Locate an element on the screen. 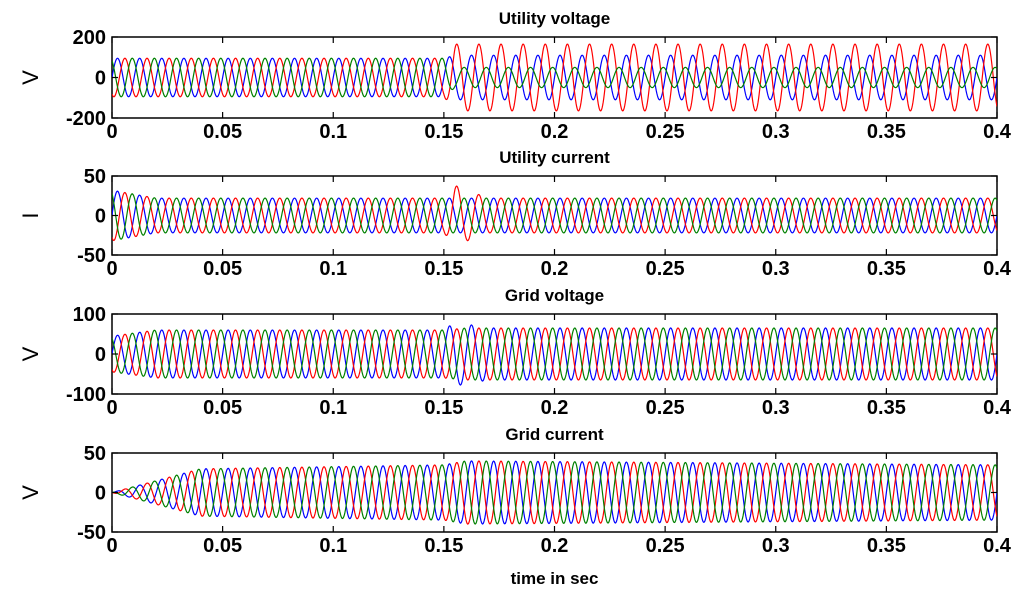 Image resolution: width=1024 pixels, height=591 pixels. y-tick-label: -200 is located at coordinates (86, 119).